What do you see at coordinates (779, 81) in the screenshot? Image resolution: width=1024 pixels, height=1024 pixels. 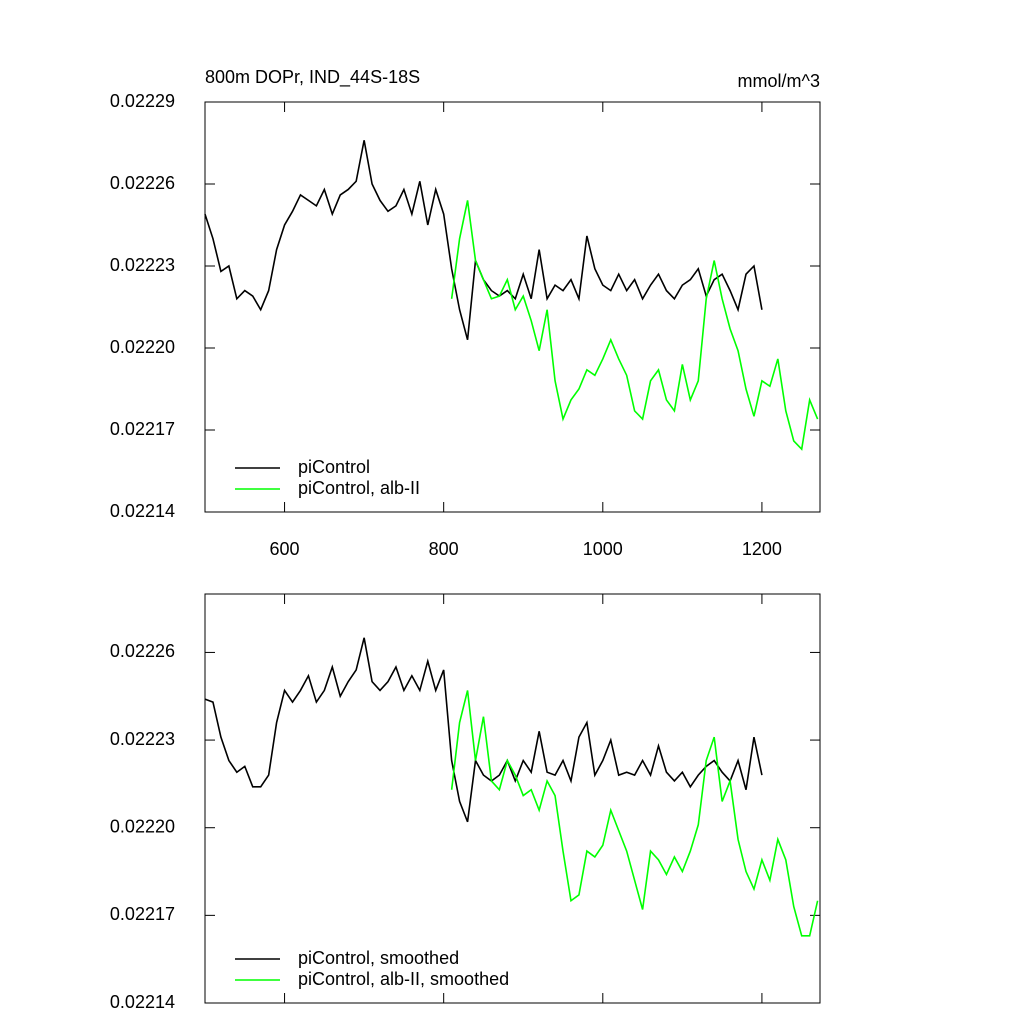 I see `units-label: mmol/m^3` at bounding box center [779, 81].